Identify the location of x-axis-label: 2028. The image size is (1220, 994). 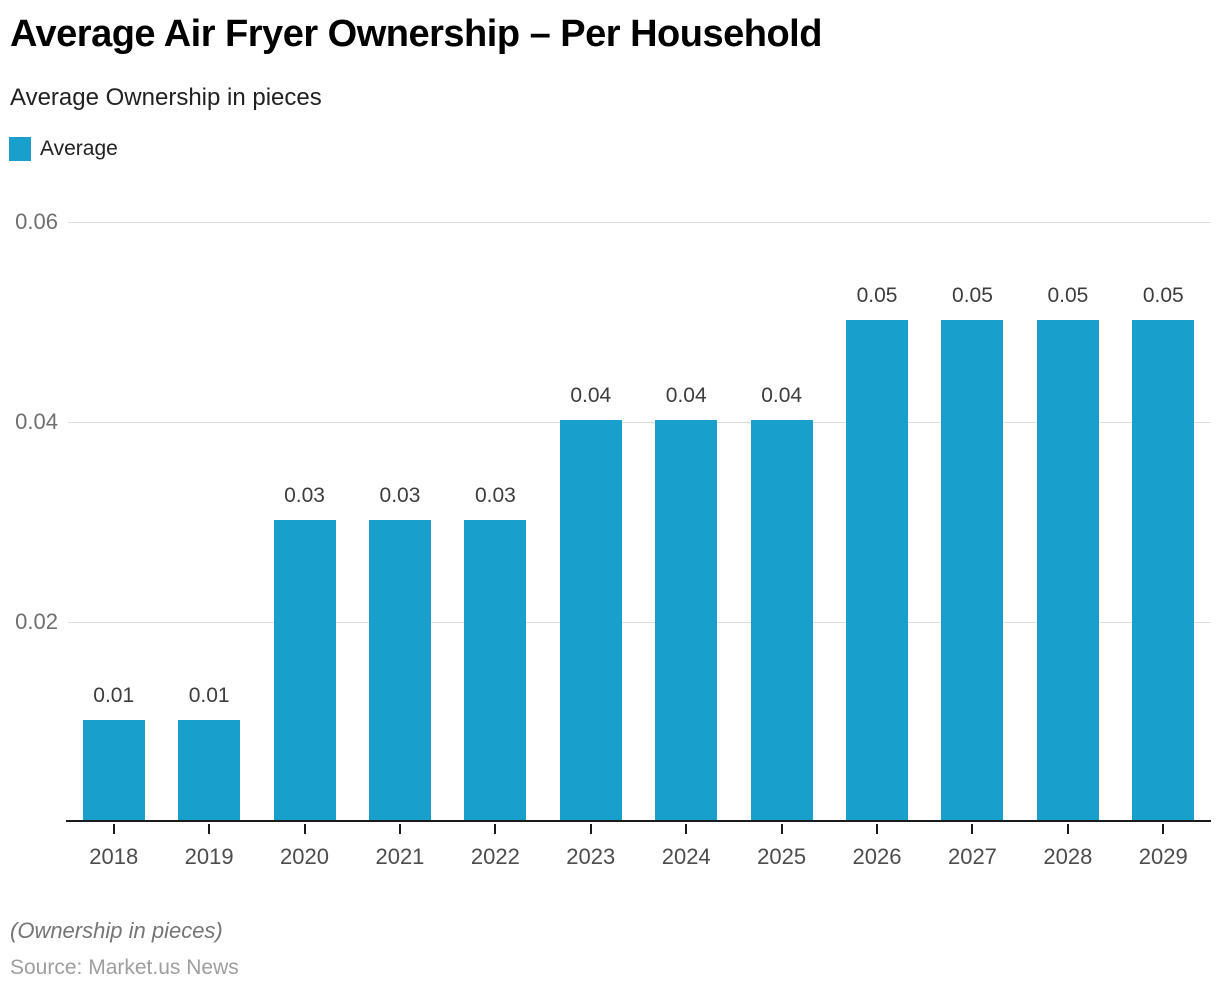
(1068, 856).